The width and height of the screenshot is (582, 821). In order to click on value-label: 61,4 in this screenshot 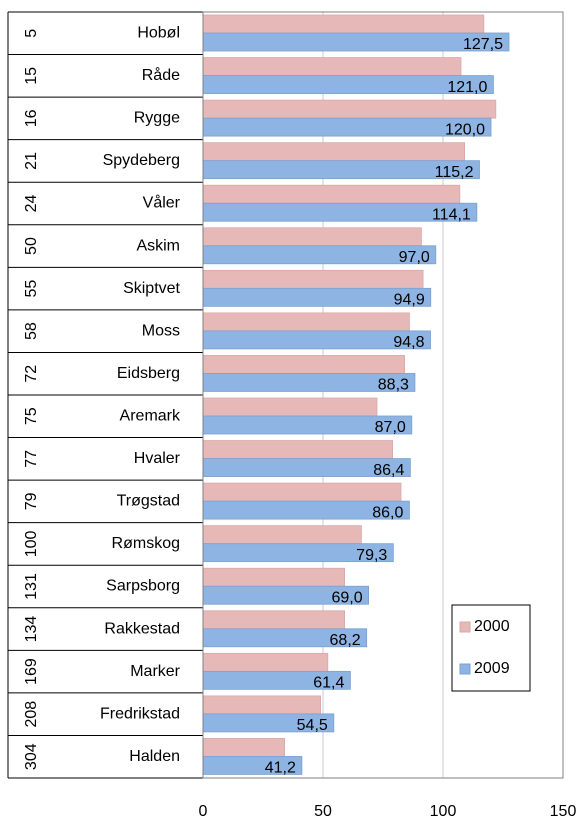, I will do `click(328, 683)`.